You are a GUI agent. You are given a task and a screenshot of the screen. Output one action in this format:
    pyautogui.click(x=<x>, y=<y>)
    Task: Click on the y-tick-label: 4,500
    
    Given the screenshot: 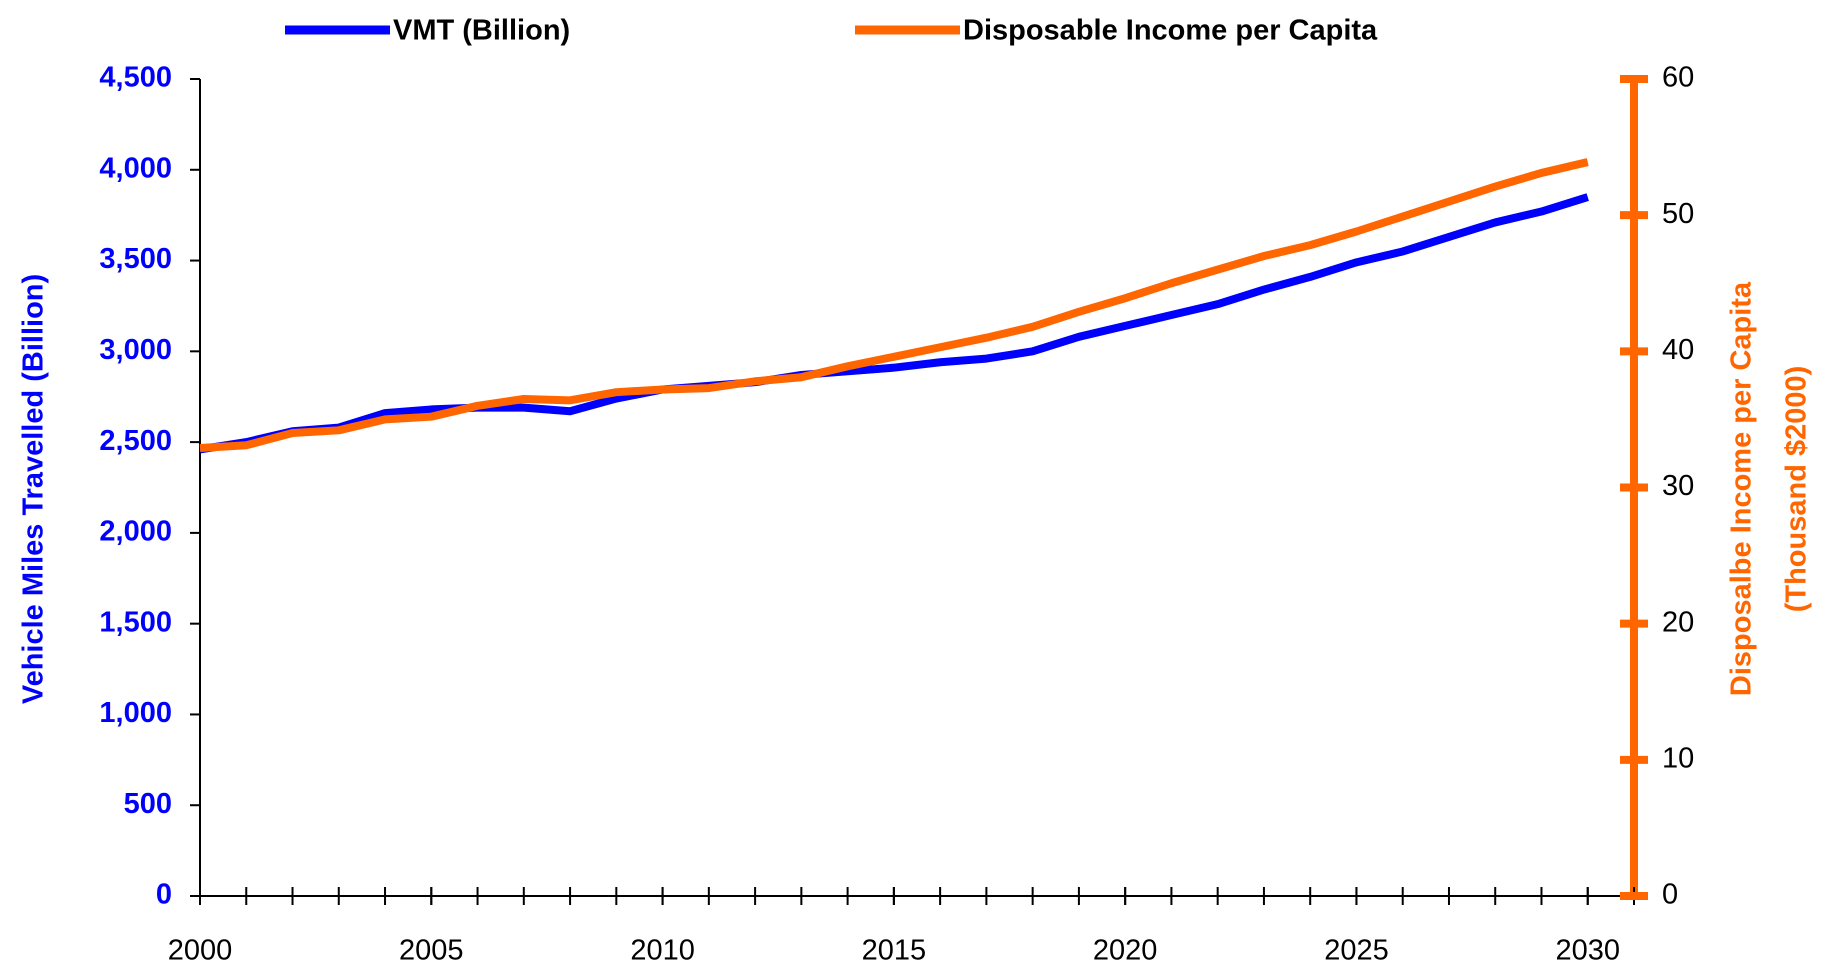 What is the action you would take?
    pyautogui.click(x=135, y=78)
    